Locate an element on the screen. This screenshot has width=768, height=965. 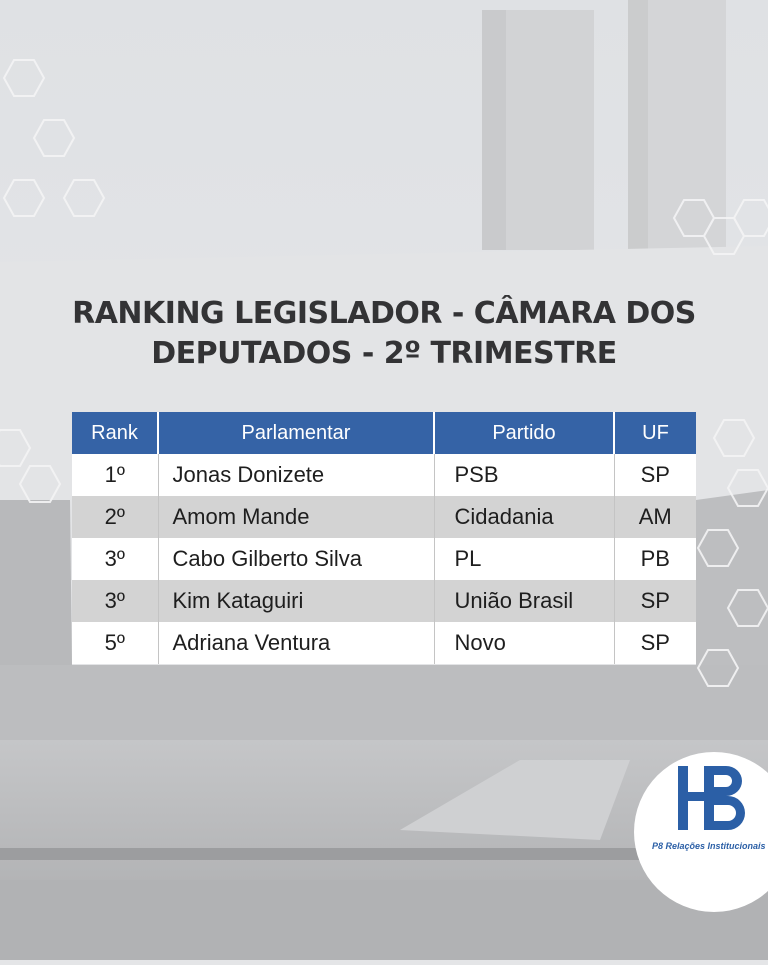
table-row: 5º Adriana Ventura Novo SP is located at coordinates (384, 643).